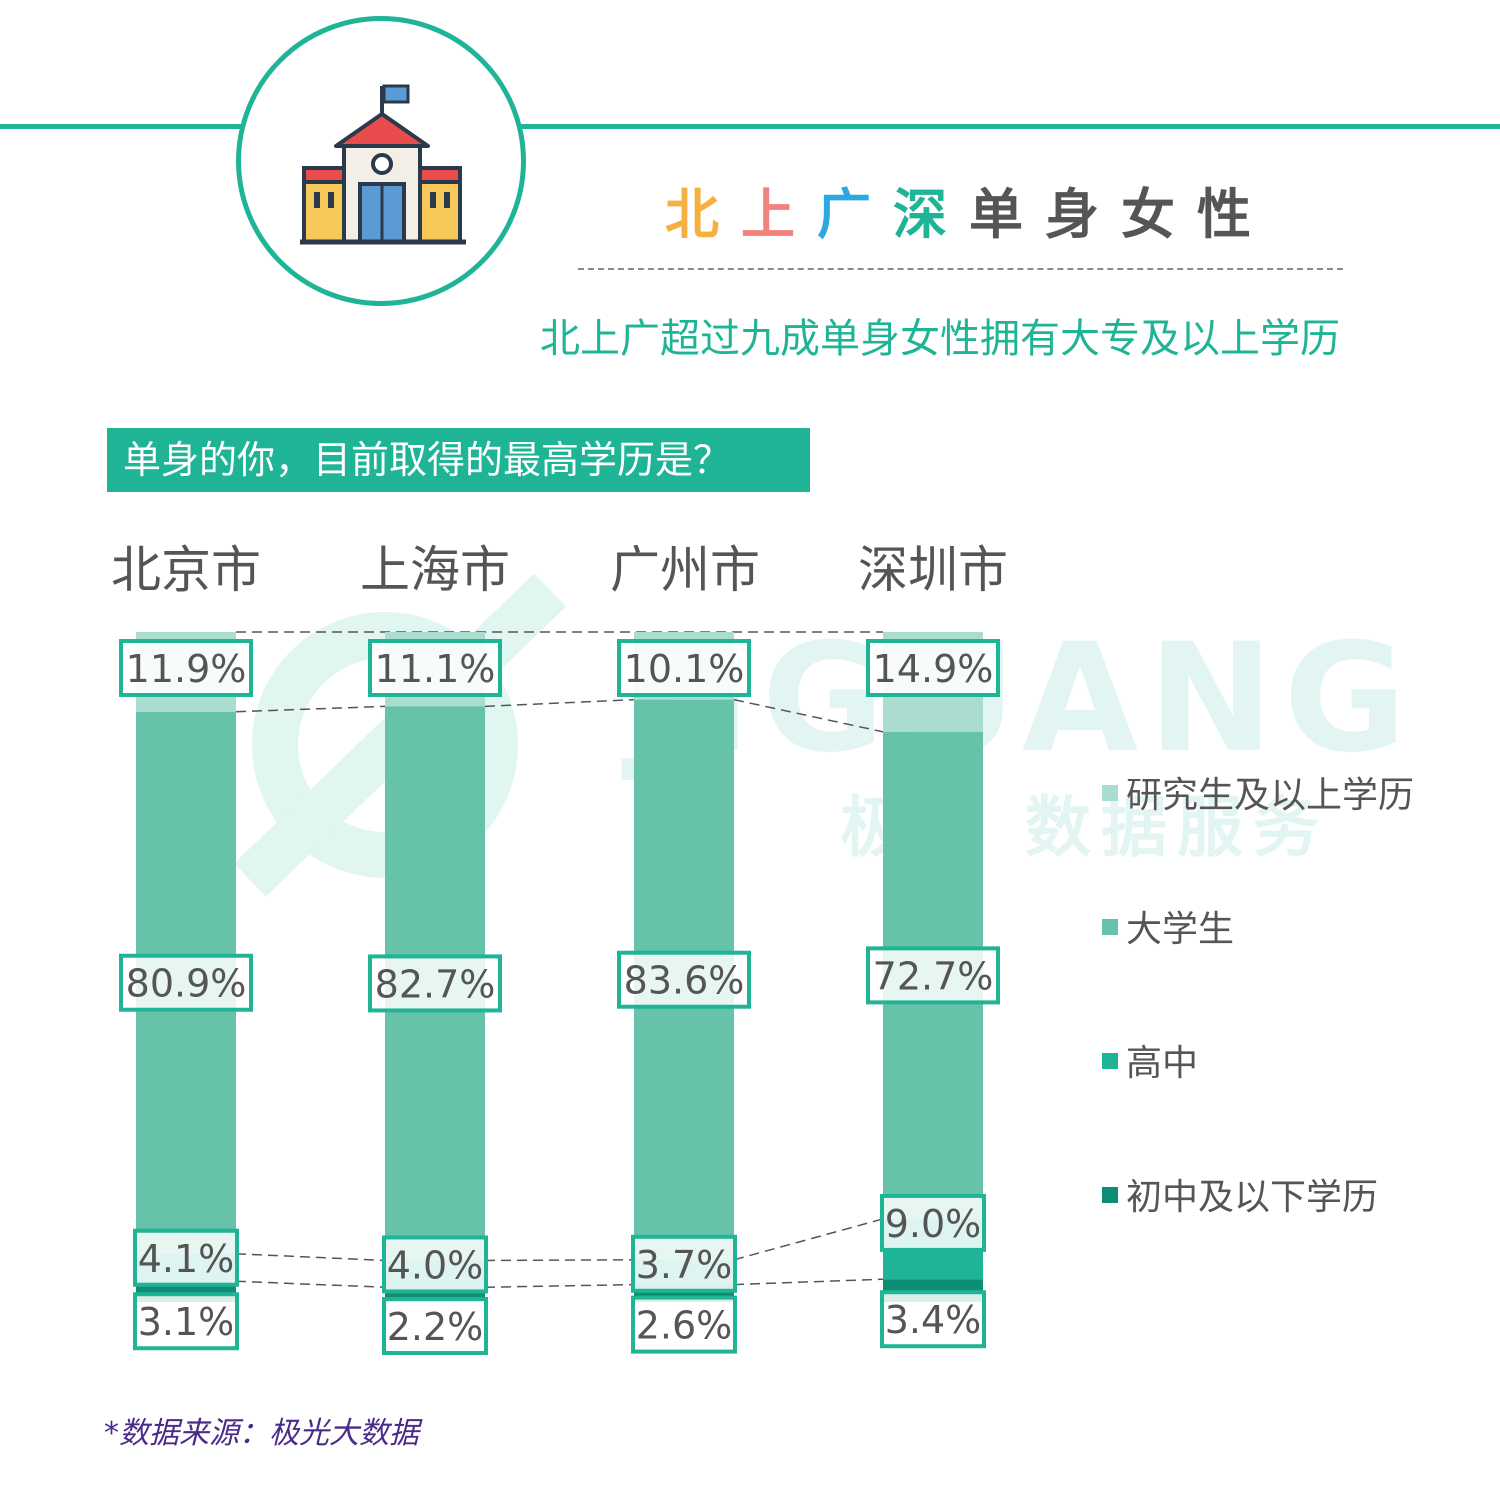 This screenshot has height=1500, width=1500. I want to click on school-building-icon, so click(385, 167).